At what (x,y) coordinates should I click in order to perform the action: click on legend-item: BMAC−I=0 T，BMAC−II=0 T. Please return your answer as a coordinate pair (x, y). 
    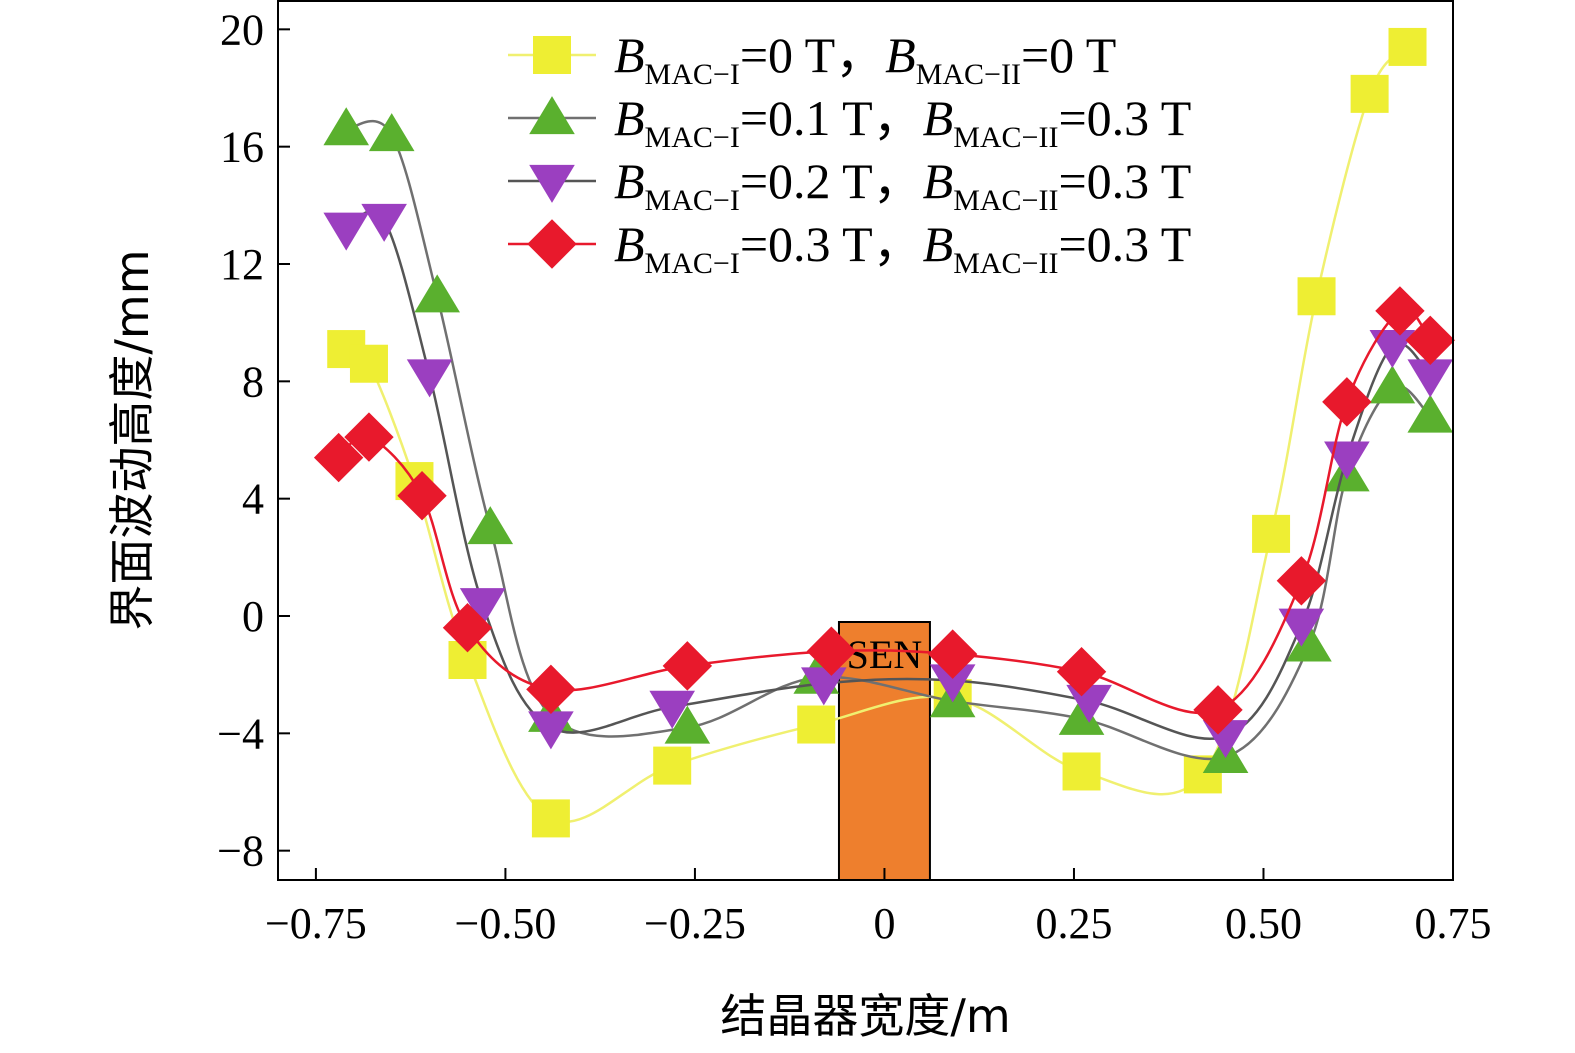
    Looking at the image, I should click on (812, 59).